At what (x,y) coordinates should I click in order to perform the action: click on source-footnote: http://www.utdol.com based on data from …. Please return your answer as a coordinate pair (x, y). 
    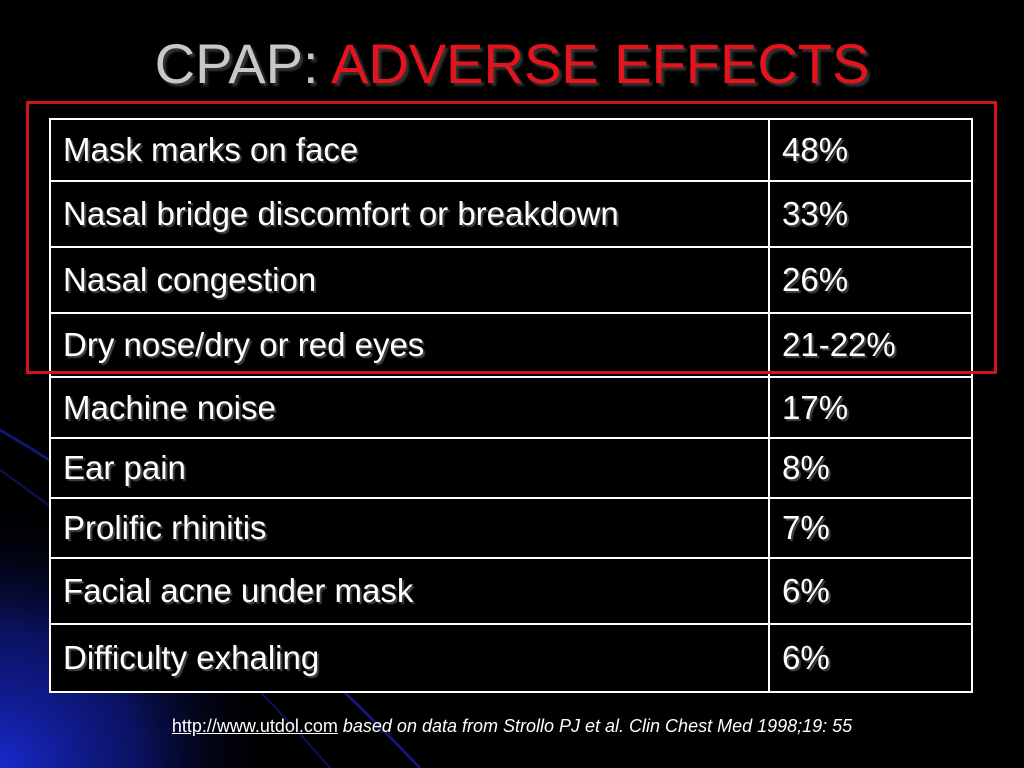
    Looking at the image, I should click on (512, 726).